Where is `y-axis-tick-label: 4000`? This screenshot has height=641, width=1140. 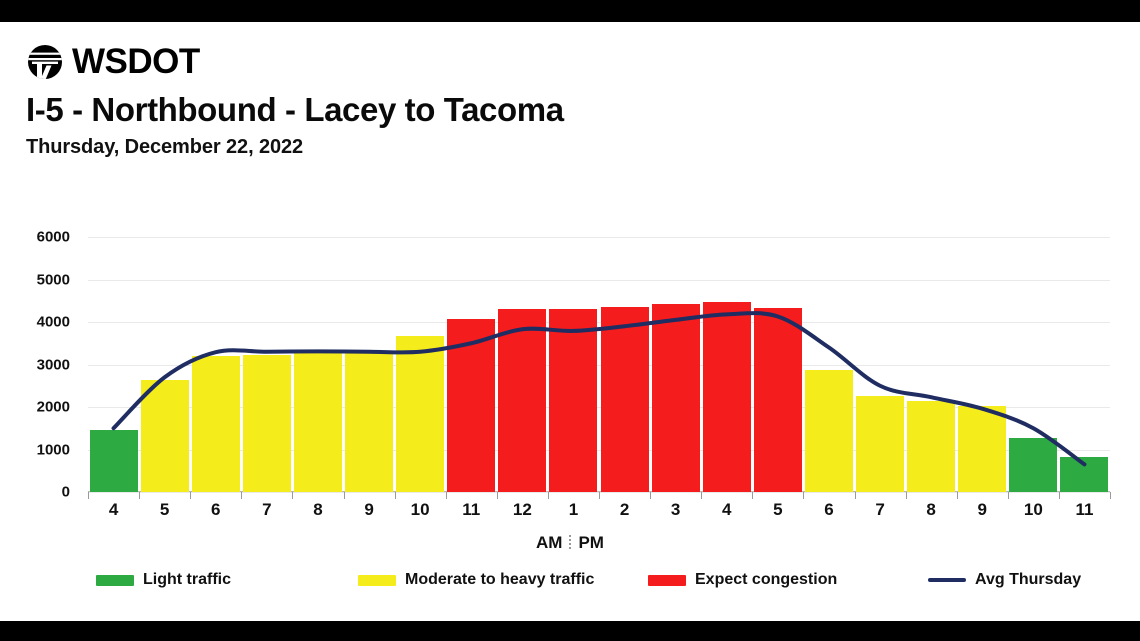 y-axis-tick-label: 4000 is located at coordinates (53, 322).